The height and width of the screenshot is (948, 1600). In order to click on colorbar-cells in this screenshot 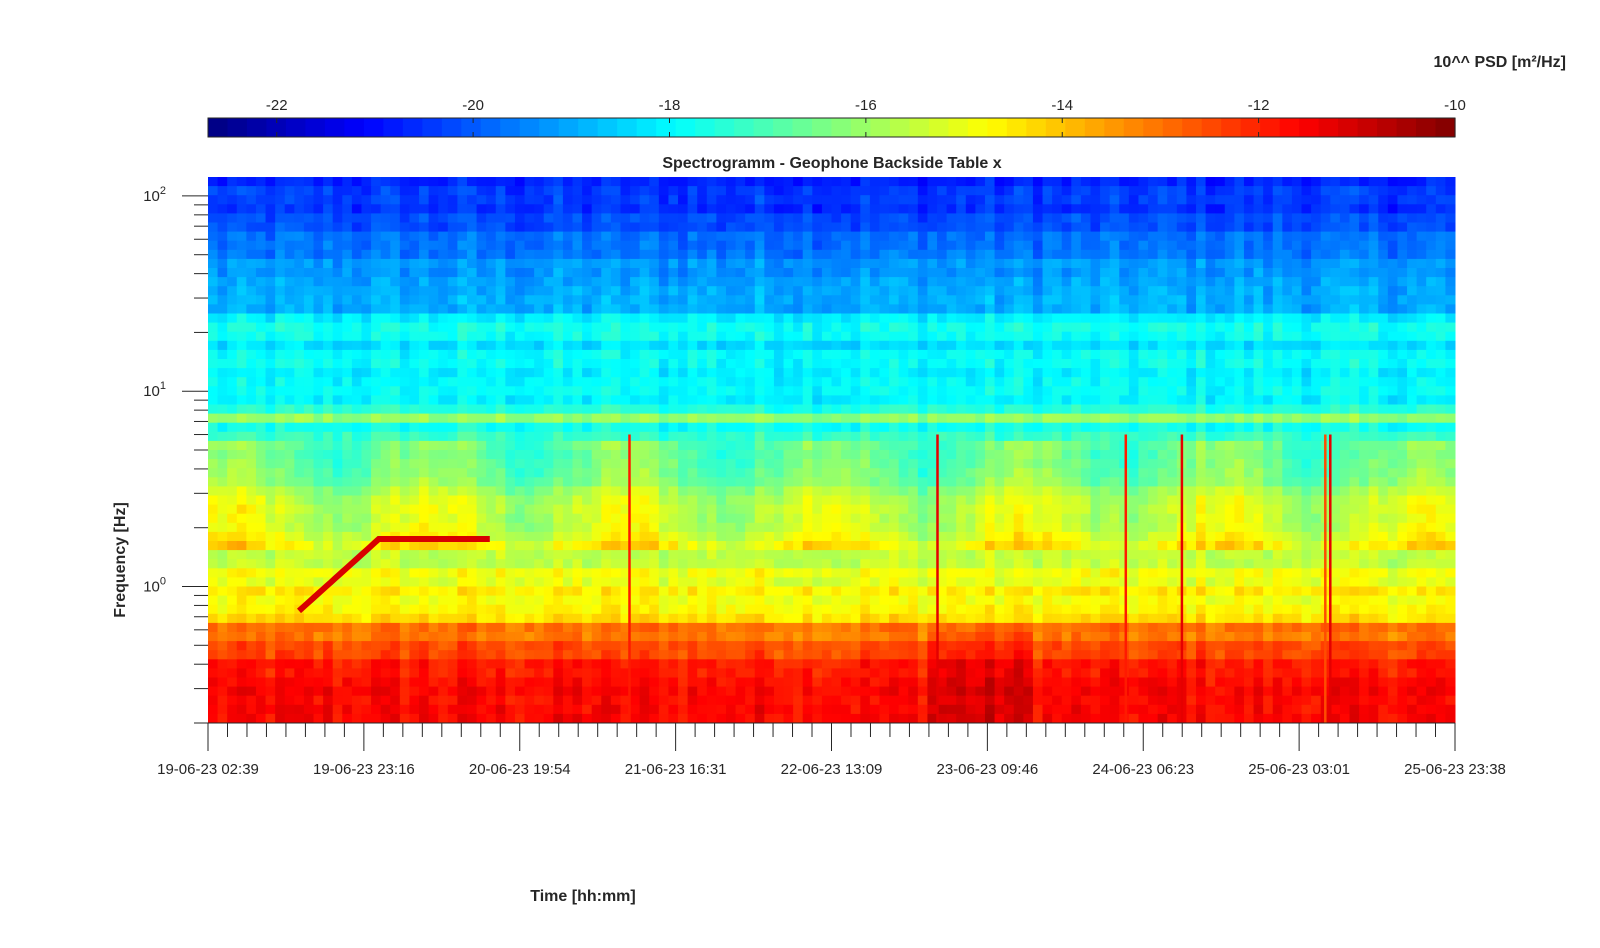, I will do `click(832, 127)`.